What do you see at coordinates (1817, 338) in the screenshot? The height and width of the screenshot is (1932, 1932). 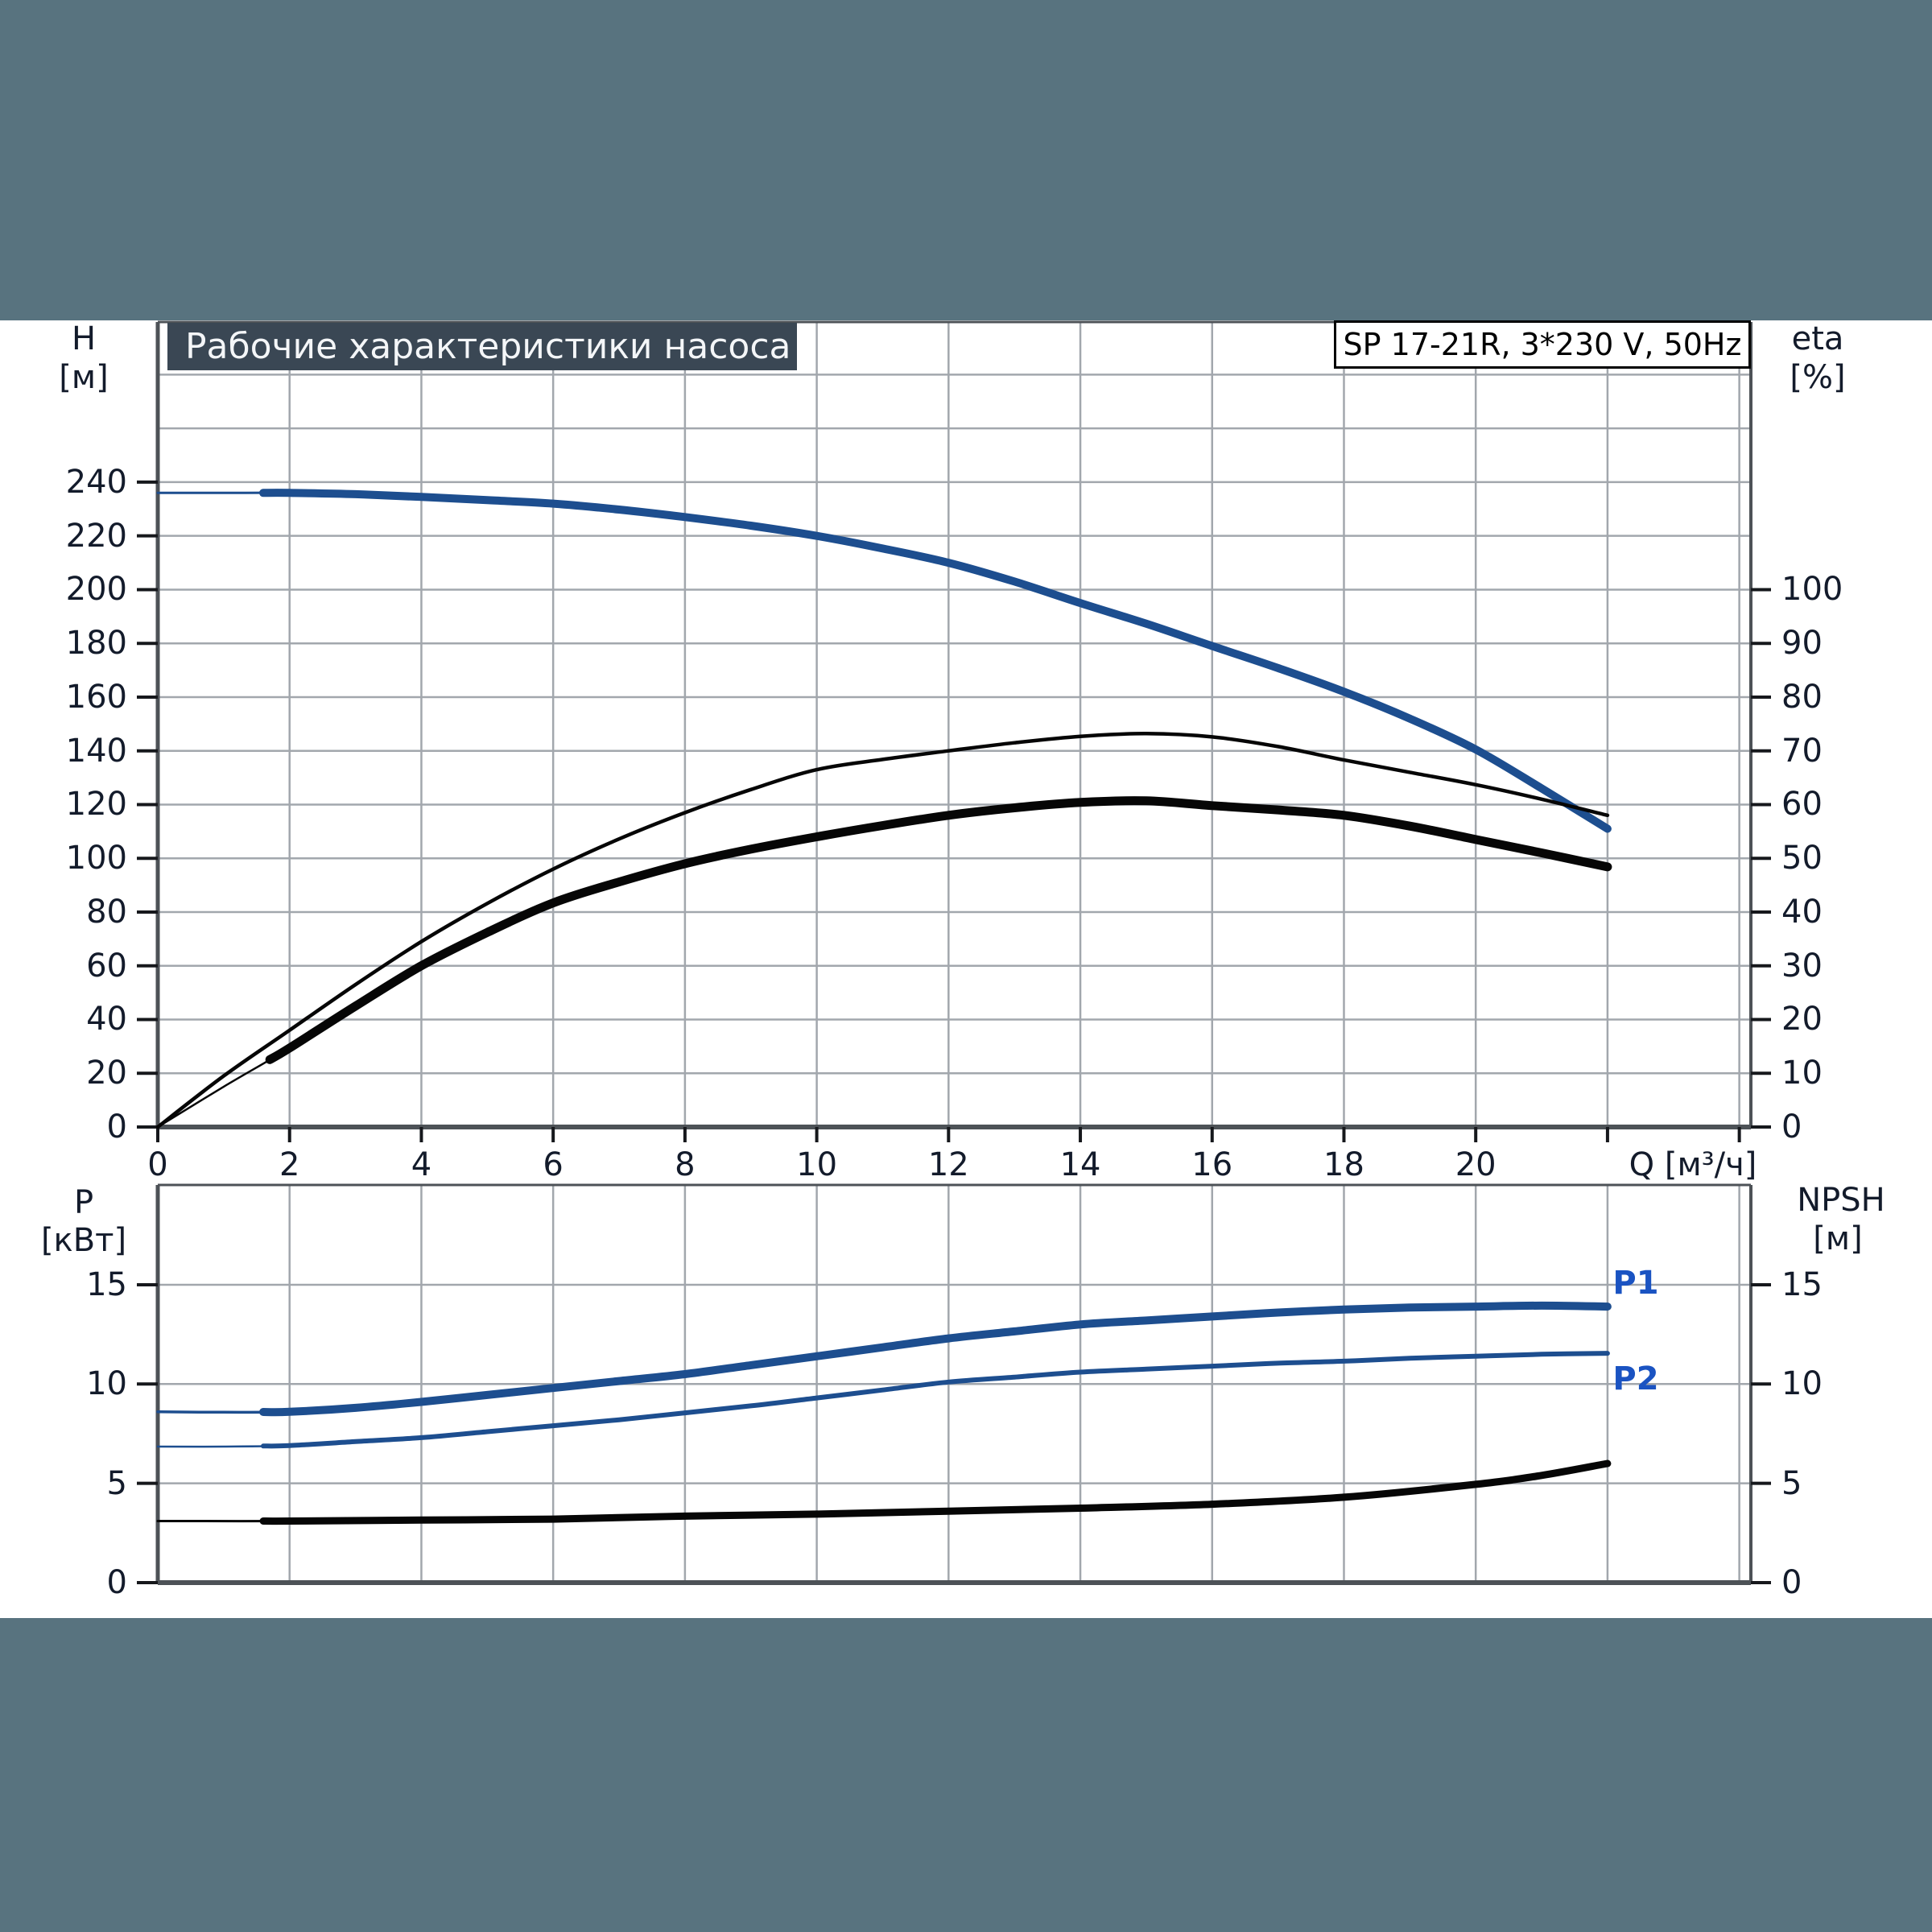 I see `eta-axis-label: eta` at bounding box center [1817, 338].